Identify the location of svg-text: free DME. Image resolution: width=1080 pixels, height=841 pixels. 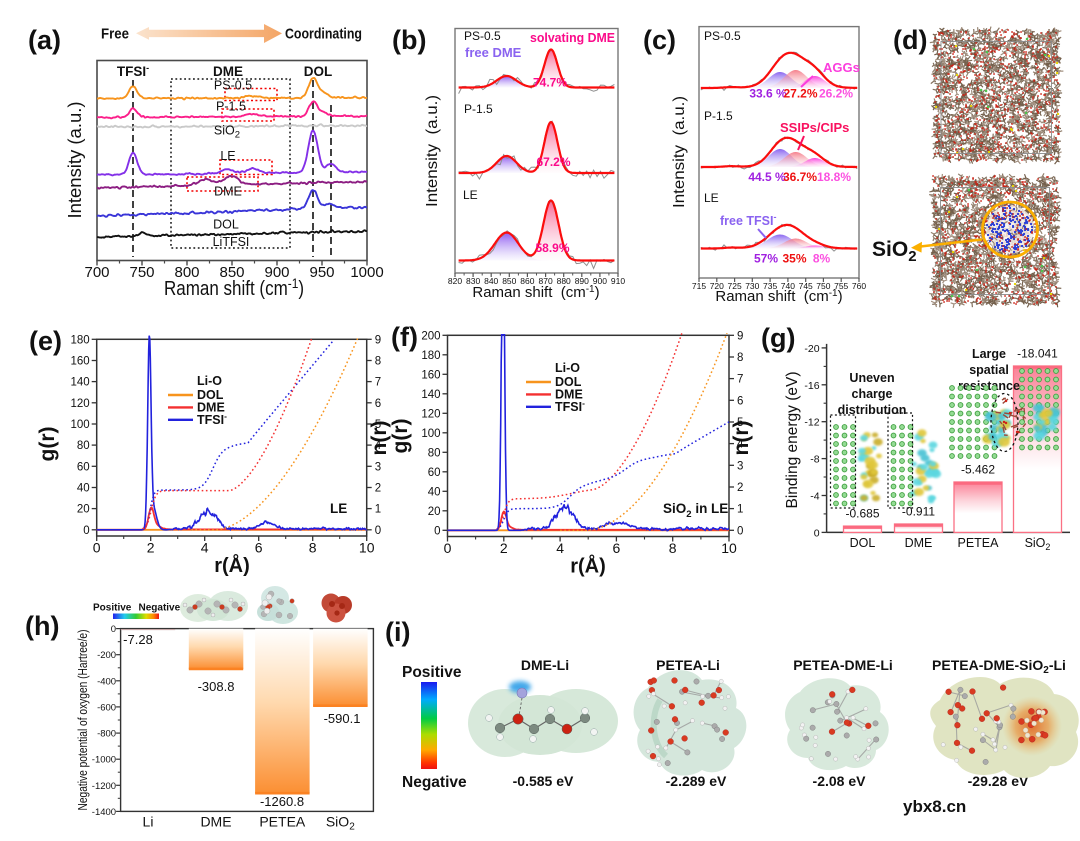
(493, 52).